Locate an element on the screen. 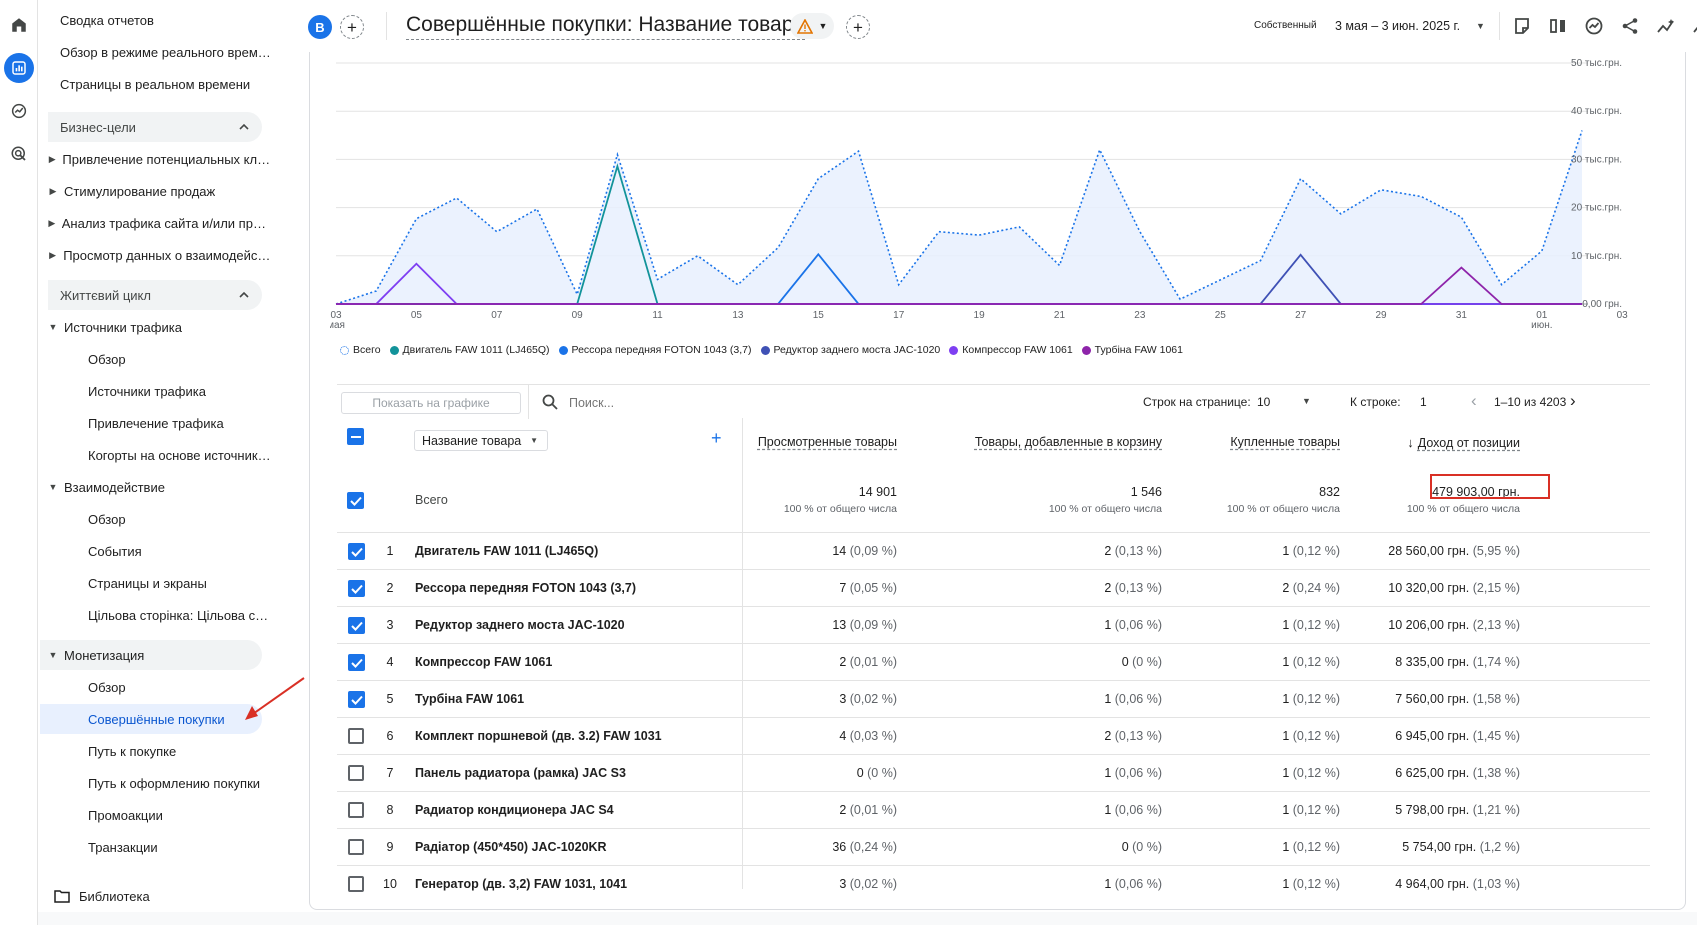 The image size is (1697, 925). legend-item: Всего is located at coordinates (360, 350).